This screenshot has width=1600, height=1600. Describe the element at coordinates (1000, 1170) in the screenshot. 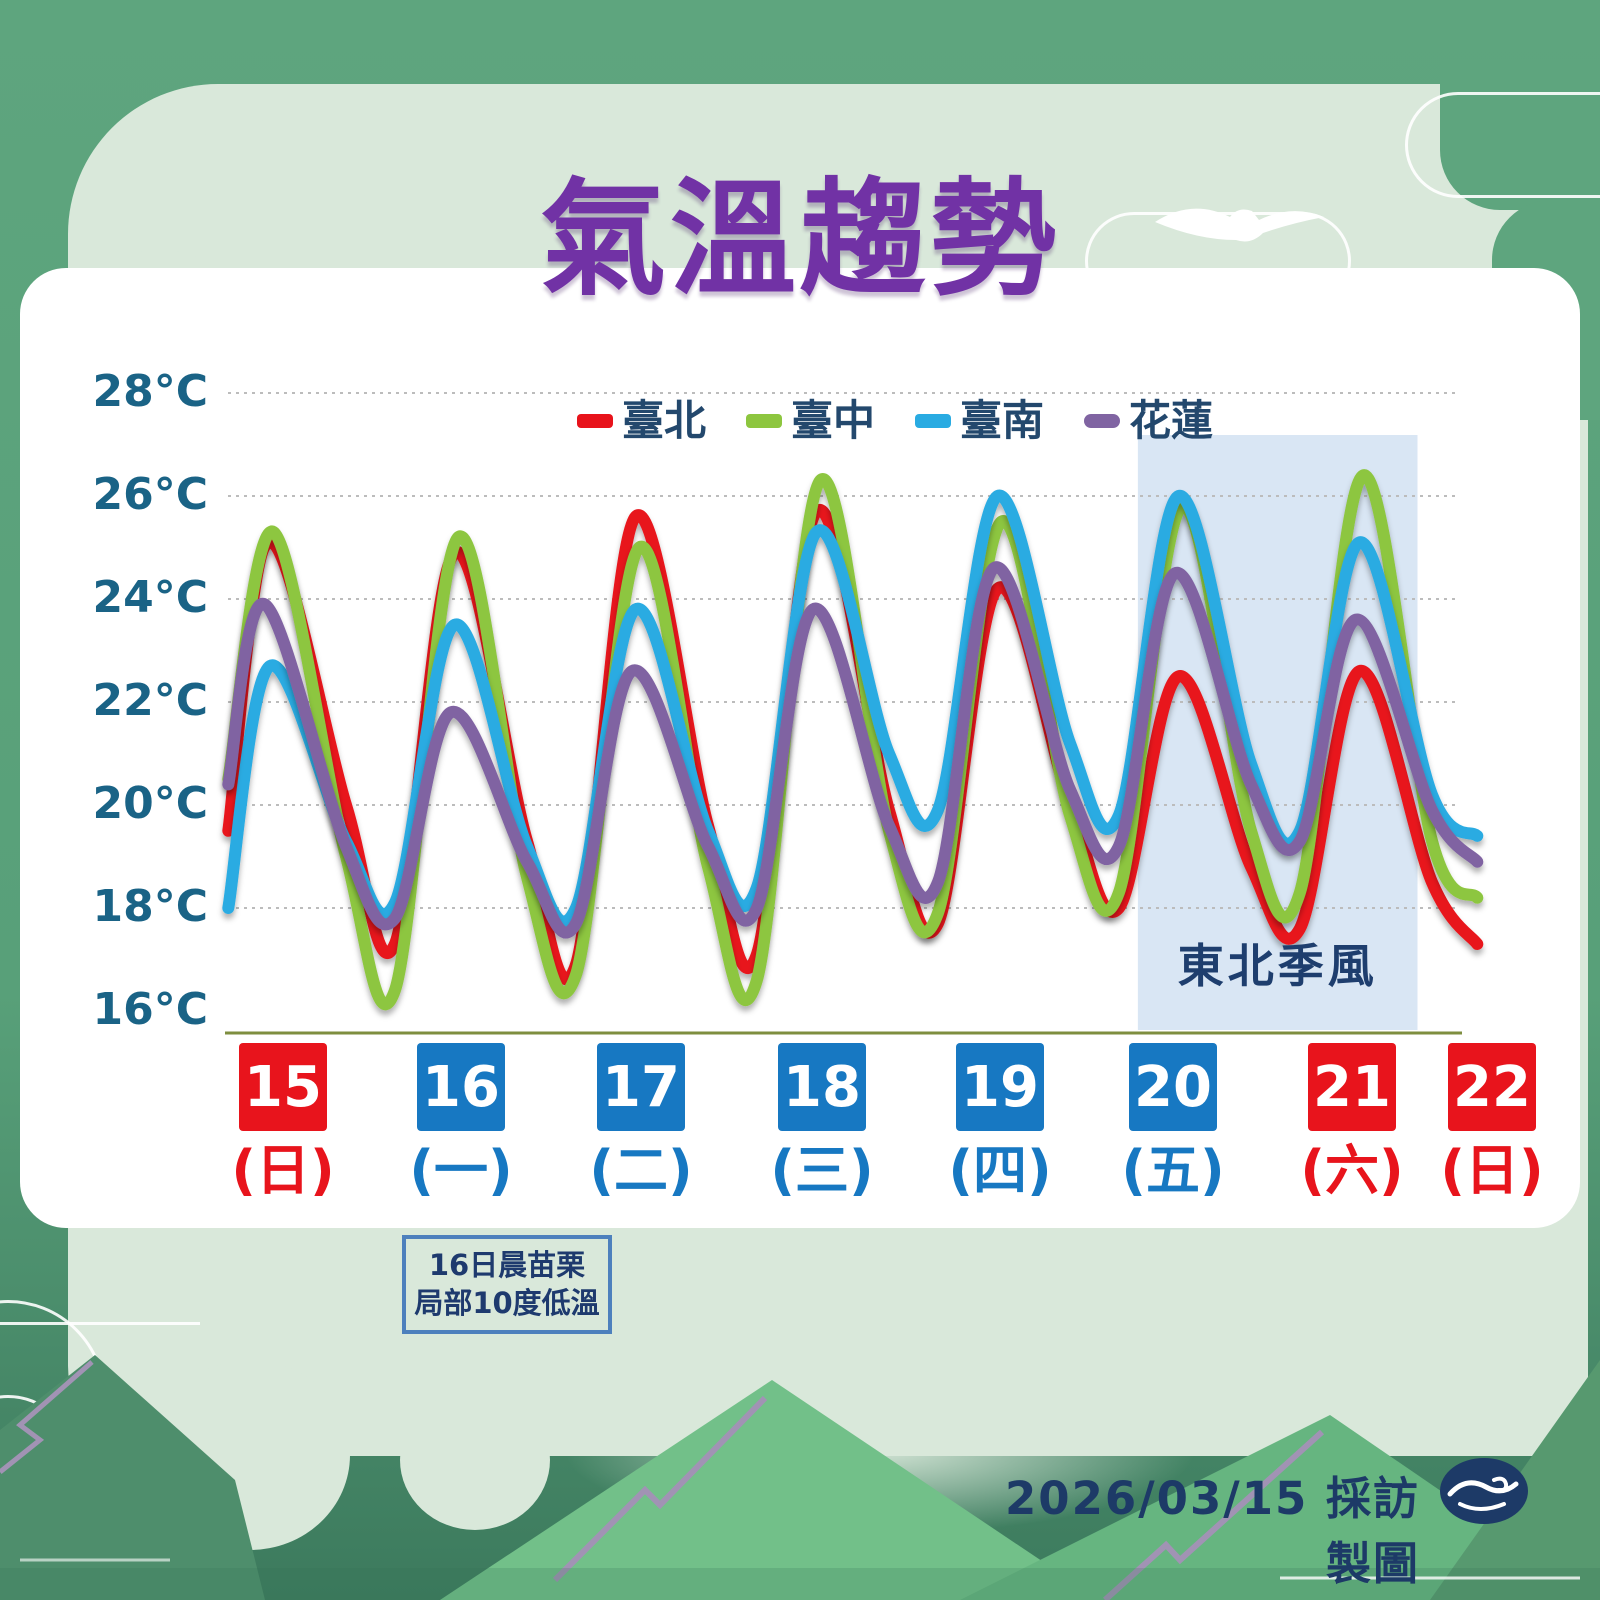

I see `weekday-label: (四)` at that location.